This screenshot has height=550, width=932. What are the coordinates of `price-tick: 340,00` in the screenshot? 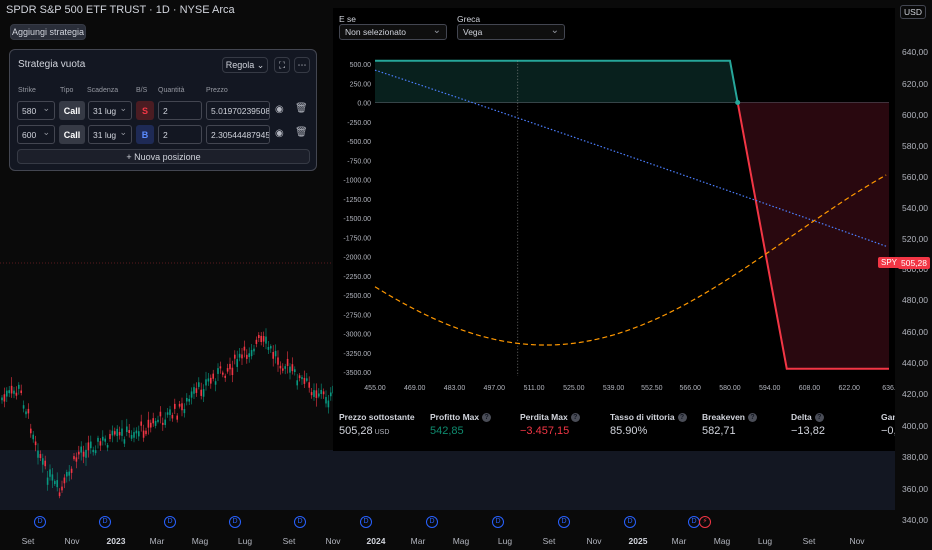 It's located at (915, 520).